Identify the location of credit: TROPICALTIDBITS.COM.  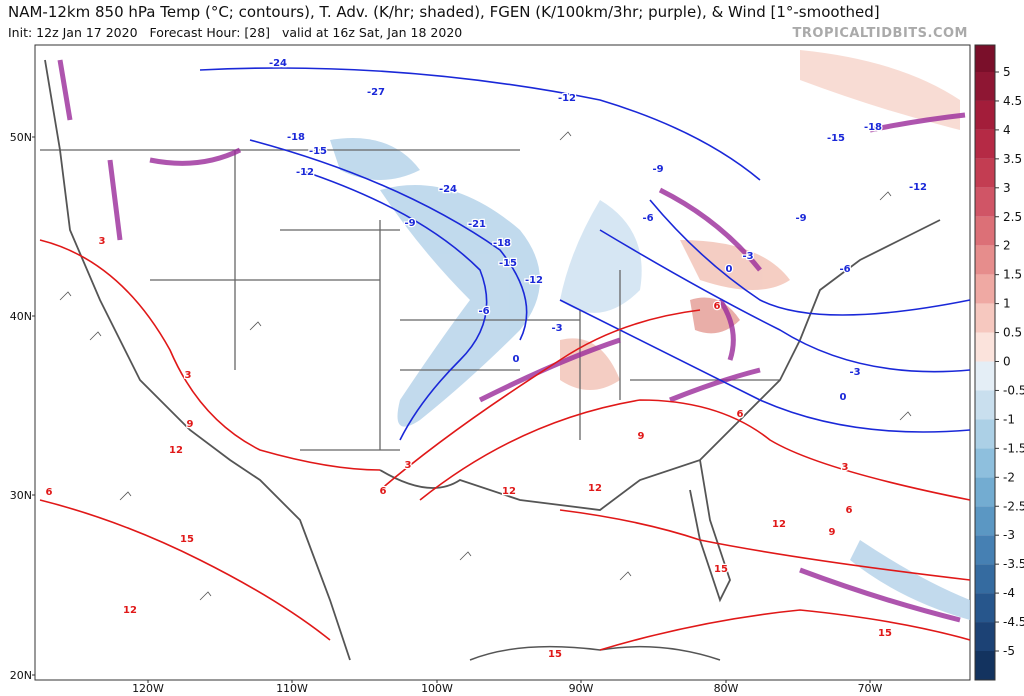
(880, 33).